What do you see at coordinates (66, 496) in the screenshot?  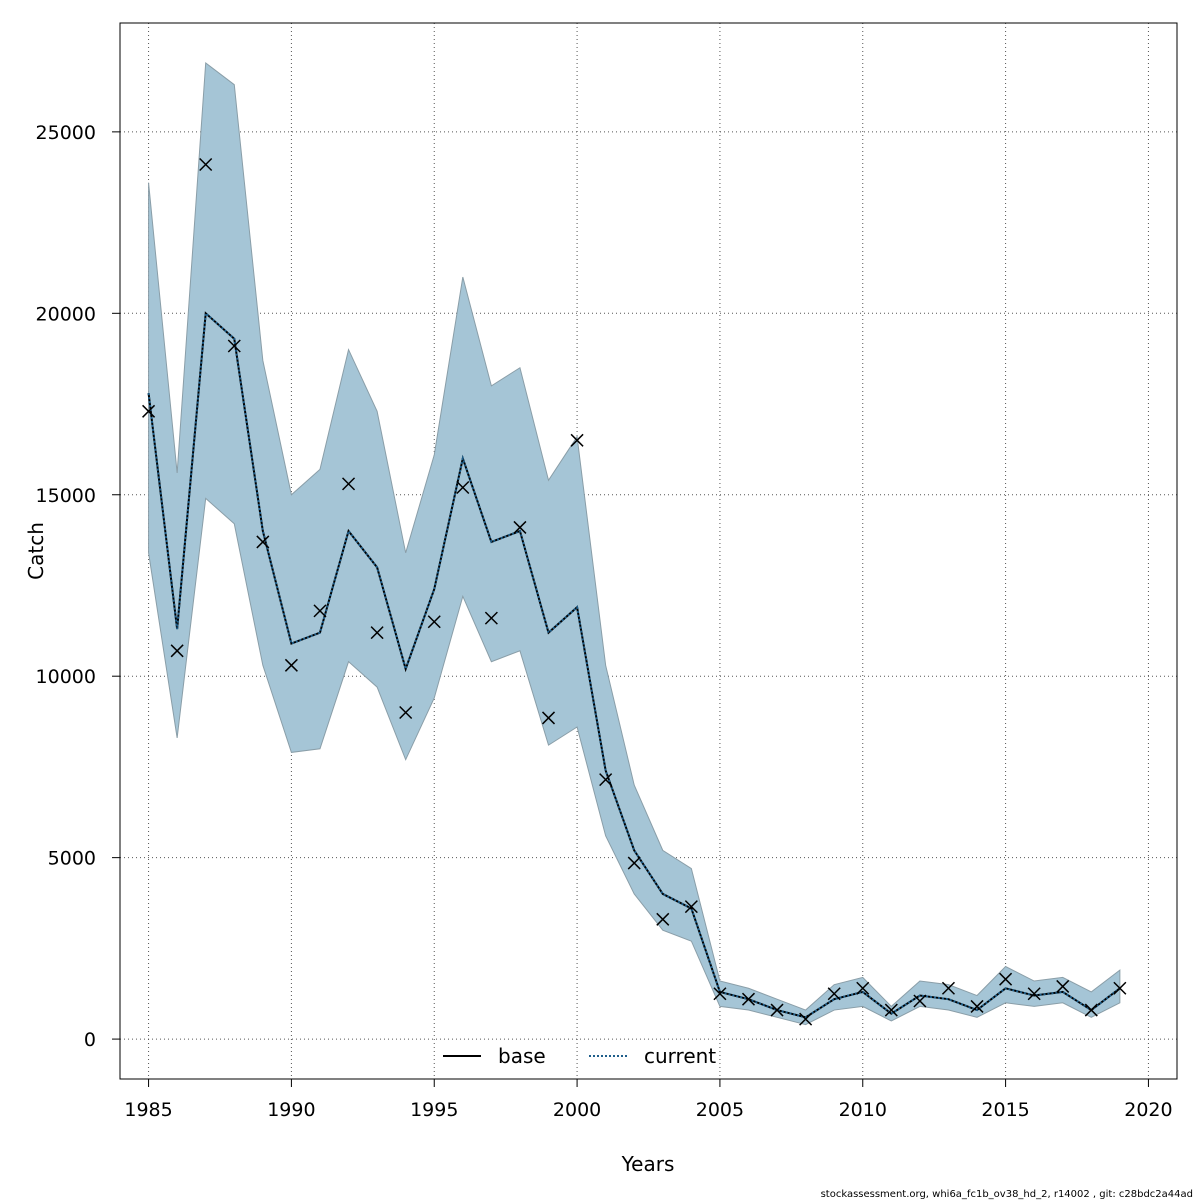 I see `y-tick-label: 15000` at bounding box center [66, 496].